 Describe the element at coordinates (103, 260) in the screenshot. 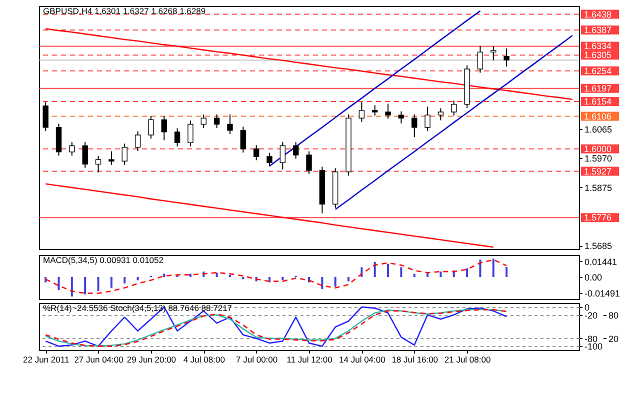

I see `chart-title: MACD(5,34,5) 0.00931 0.01052` at that location.